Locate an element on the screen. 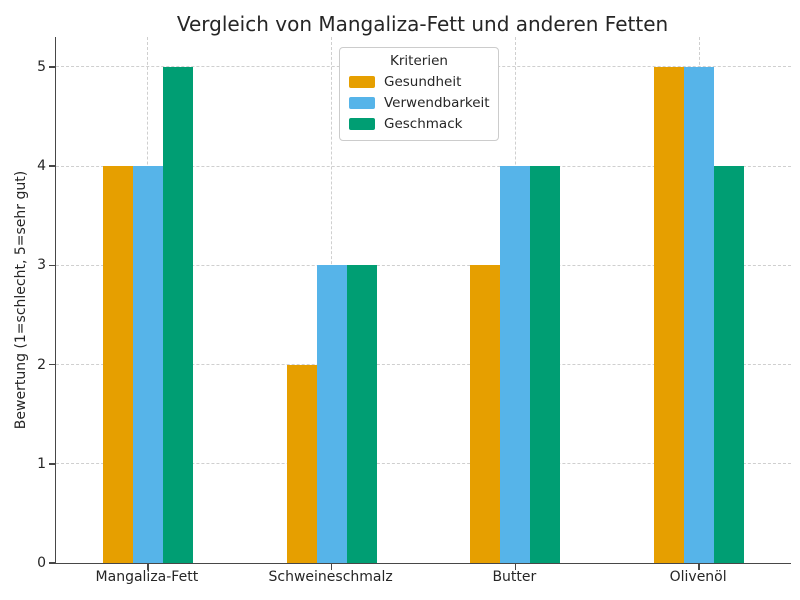 This screenshot has height=600, width=800. y-tick-label: 0 is located at coordinates (41, 563).